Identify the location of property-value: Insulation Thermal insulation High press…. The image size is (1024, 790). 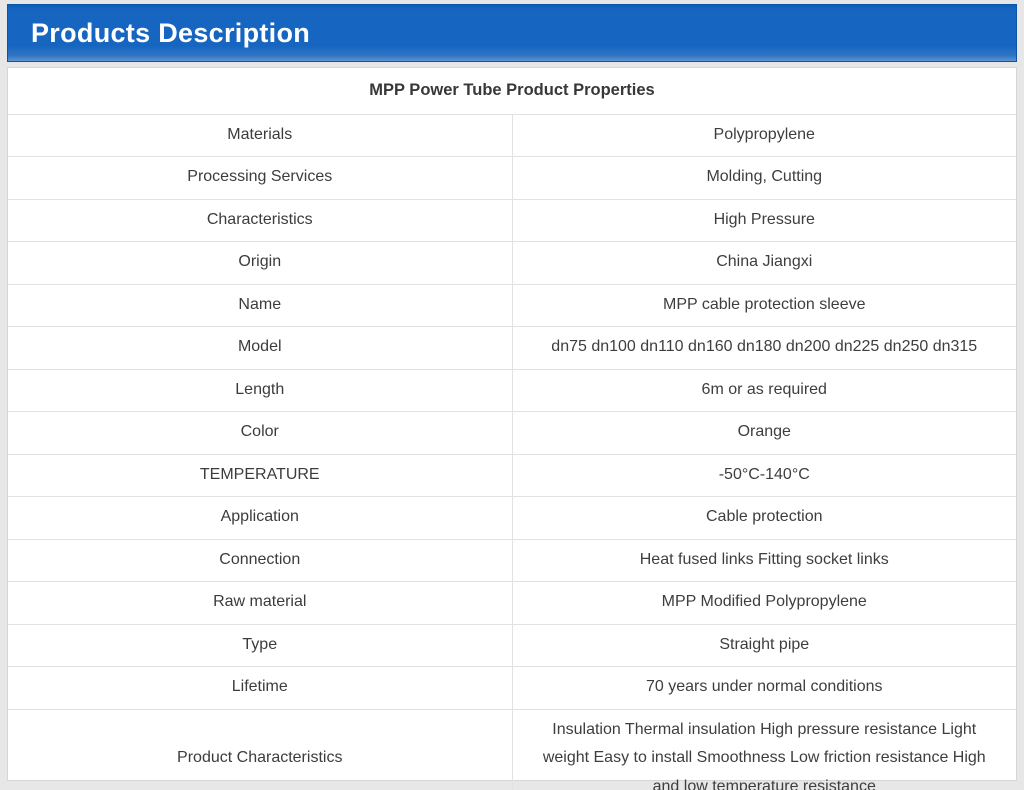
(764, 755).